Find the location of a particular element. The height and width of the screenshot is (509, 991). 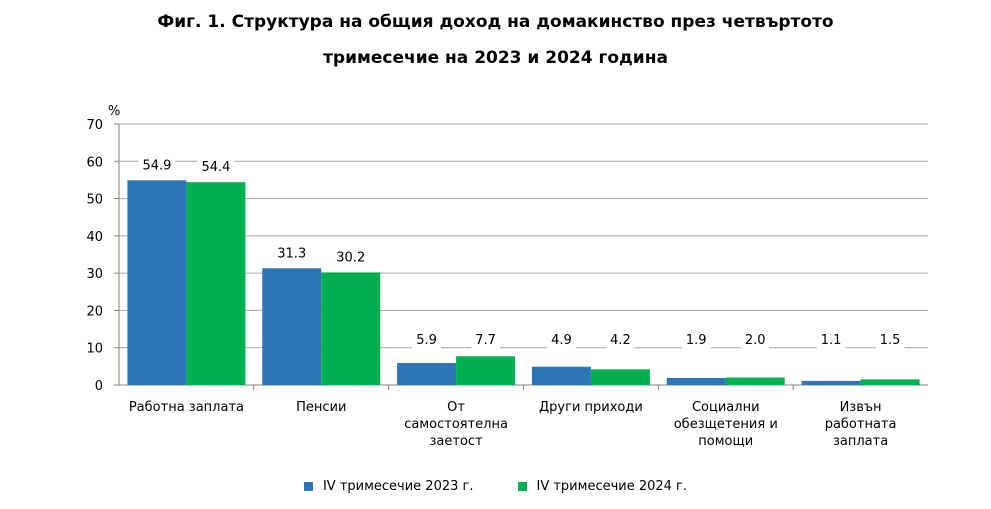

y-tick-label: 40 is located at coordinates (94, 237).